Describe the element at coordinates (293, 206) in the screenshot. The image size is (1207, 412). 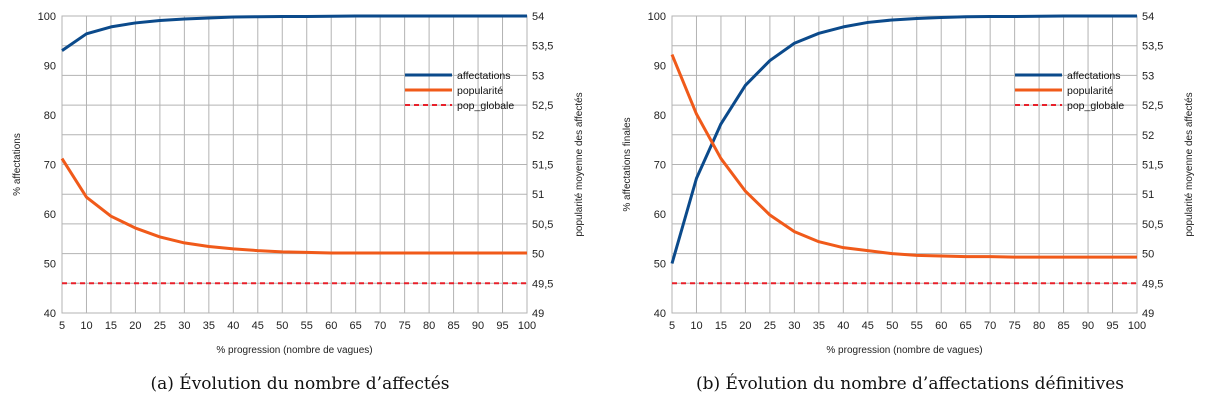
I see `series-line-popularit-` at that location.